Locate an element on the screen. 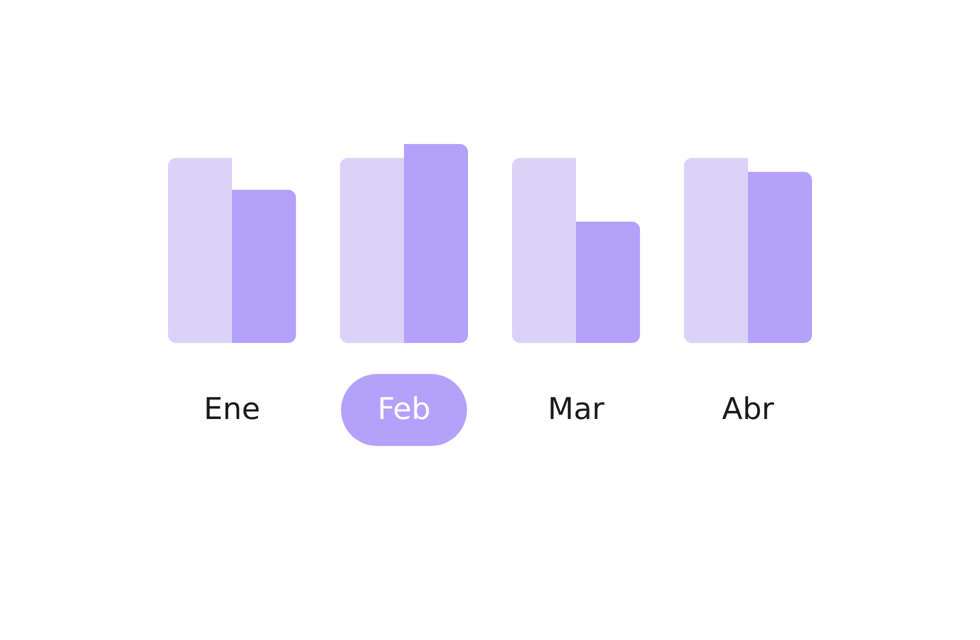 The image size is (980, 640). x-tick-label: Feb is located at coordinates (404, 409).